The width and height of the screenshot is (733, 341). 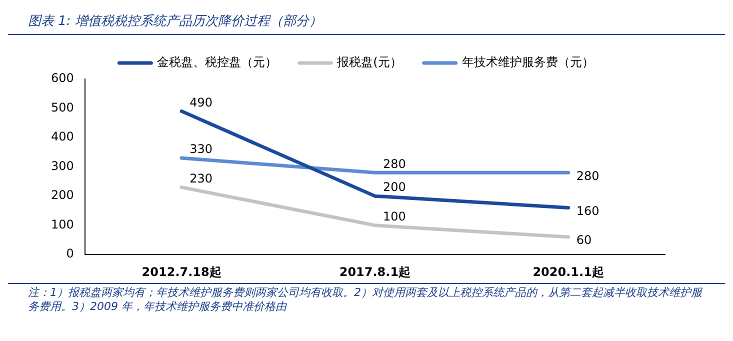 I want to click on chart-title: 图表 1: 增值税税控系统产品历次降价过程（部分）, so click(x=366, y=21).